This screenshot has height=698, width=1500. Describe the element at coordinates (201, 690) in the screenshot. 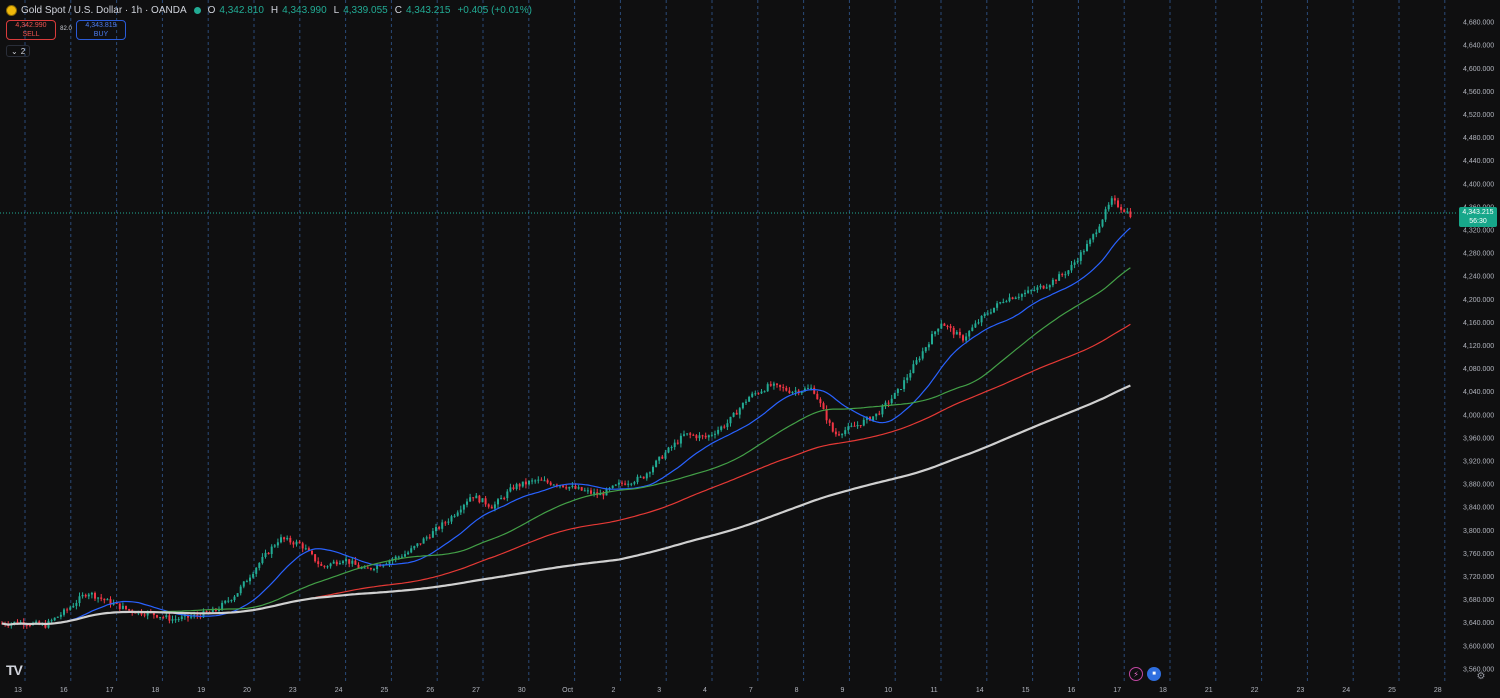

I see `time-axis-label: 19` at that location.